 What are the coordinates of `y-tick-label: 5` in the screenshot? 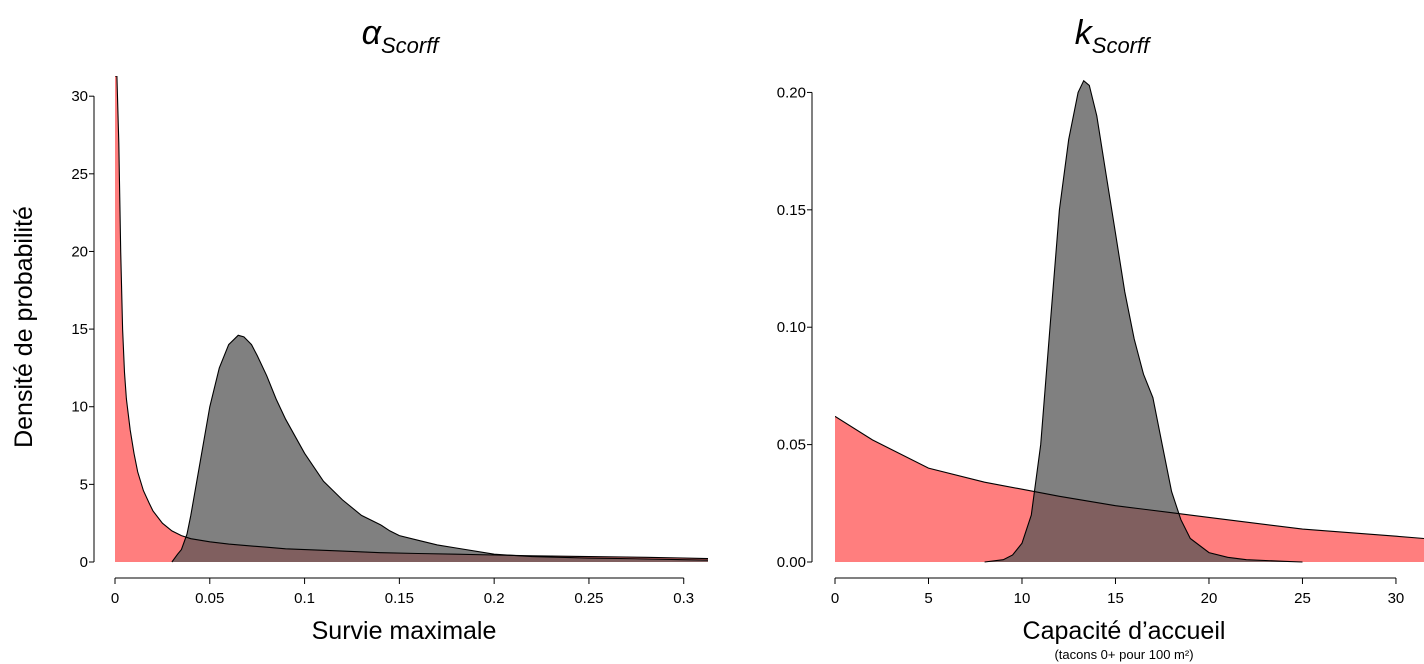 It's located at (84, 484).